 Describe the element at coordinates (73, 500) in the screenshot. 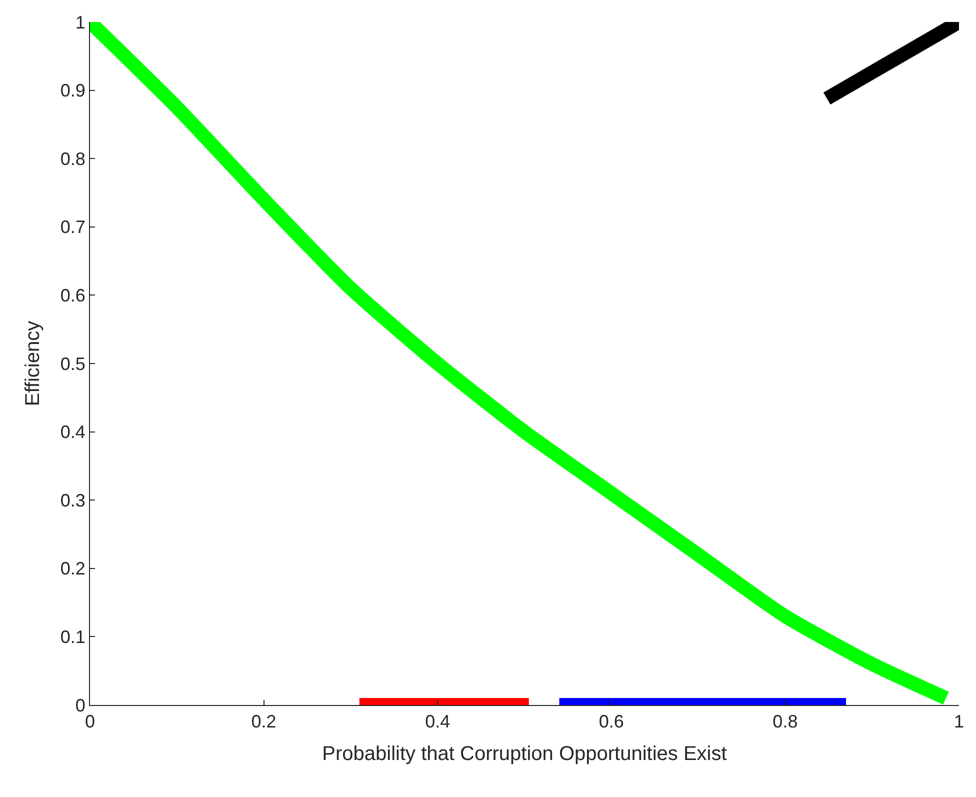

I see `y-tick-label: 0.3` at that location.